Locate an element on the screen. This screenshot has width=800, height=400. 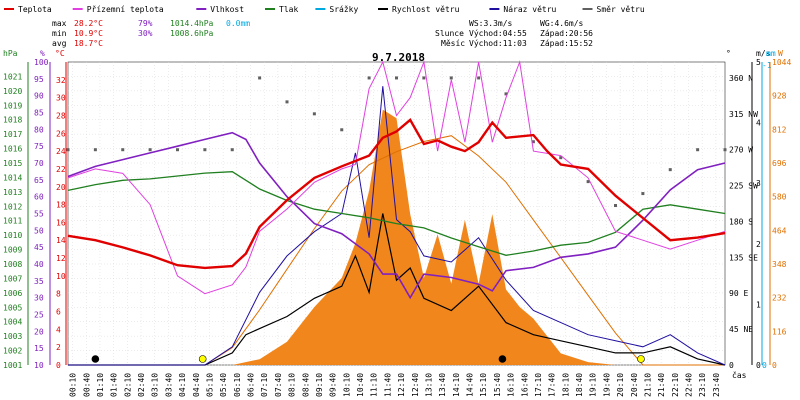
hpa-tick-label: 1008 is located at coordinates (12, 264).